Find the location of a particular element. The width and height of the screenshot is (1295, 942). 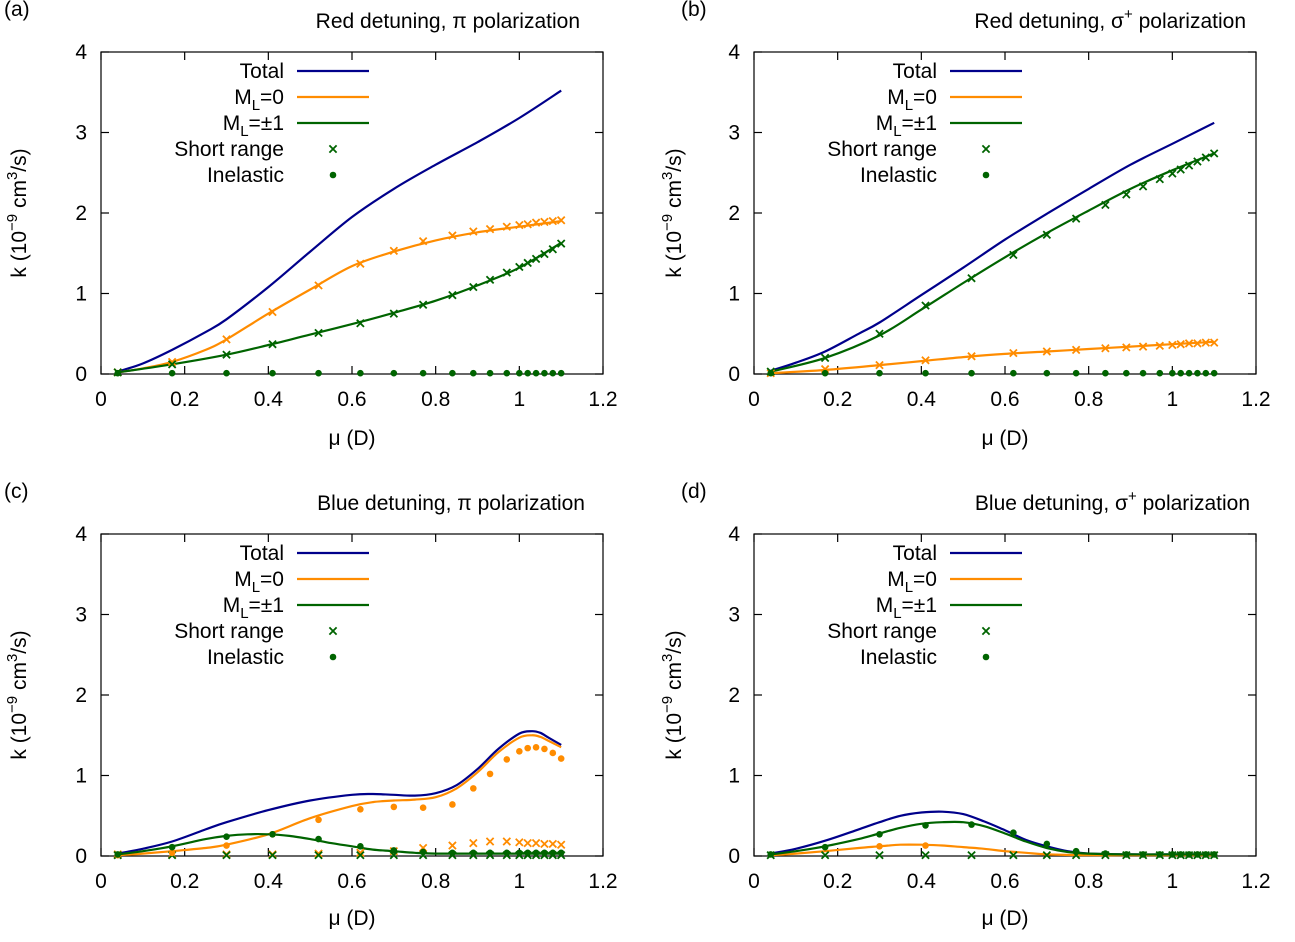

chart-title: Red detuning, σ+ polarization is located at coordinates (1110, 19).